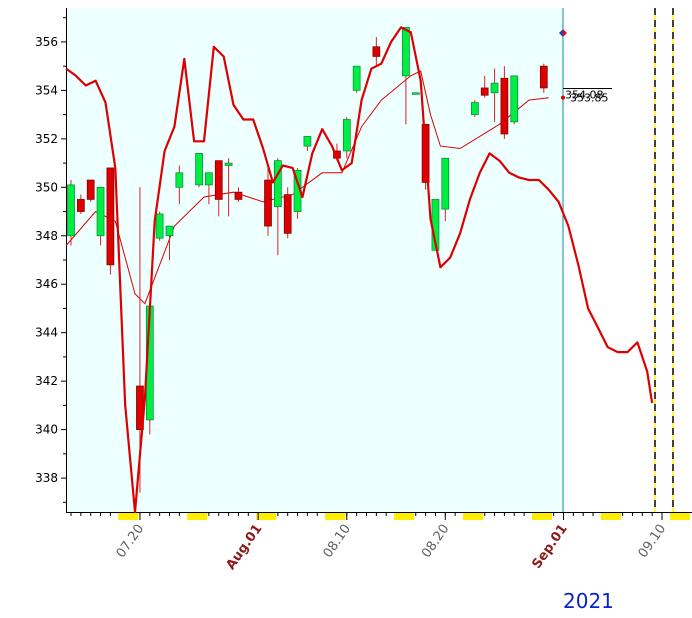 Image resolution: width=692 pixels, height=618 pixels. What do you see at coordinates (589, 97) in the screenshot?
I see `price-label-avg: 353.85` at bounding box center [589, 97].